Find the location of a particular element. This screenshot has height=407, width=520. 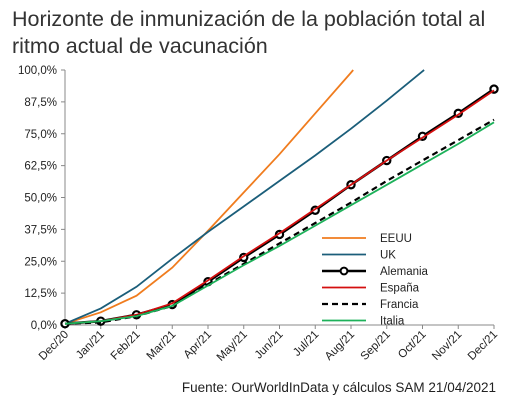

y-tick-label: 100,0% is located at coordinates (37, 71).